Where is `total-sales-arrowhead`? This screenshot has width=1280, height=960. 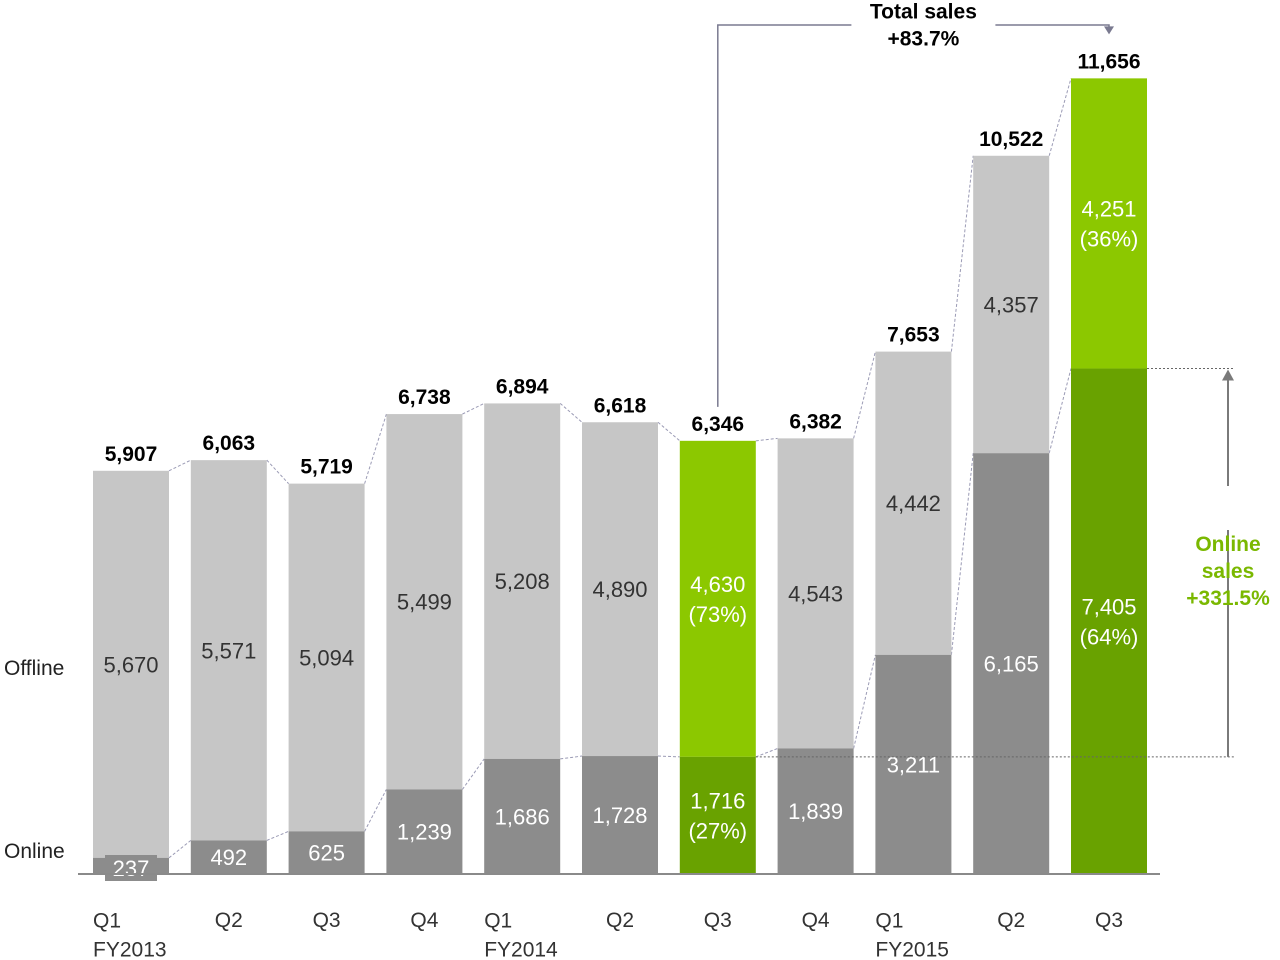
total-sales-arrowhead is located at coordinates (1109, 30).